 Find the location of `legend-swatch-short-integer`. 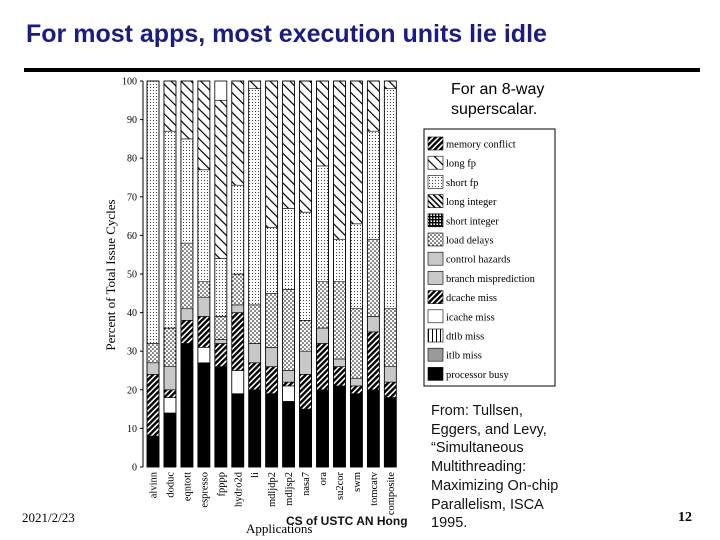

legend-swatch-short-integer is located at coordinates (435, 220).